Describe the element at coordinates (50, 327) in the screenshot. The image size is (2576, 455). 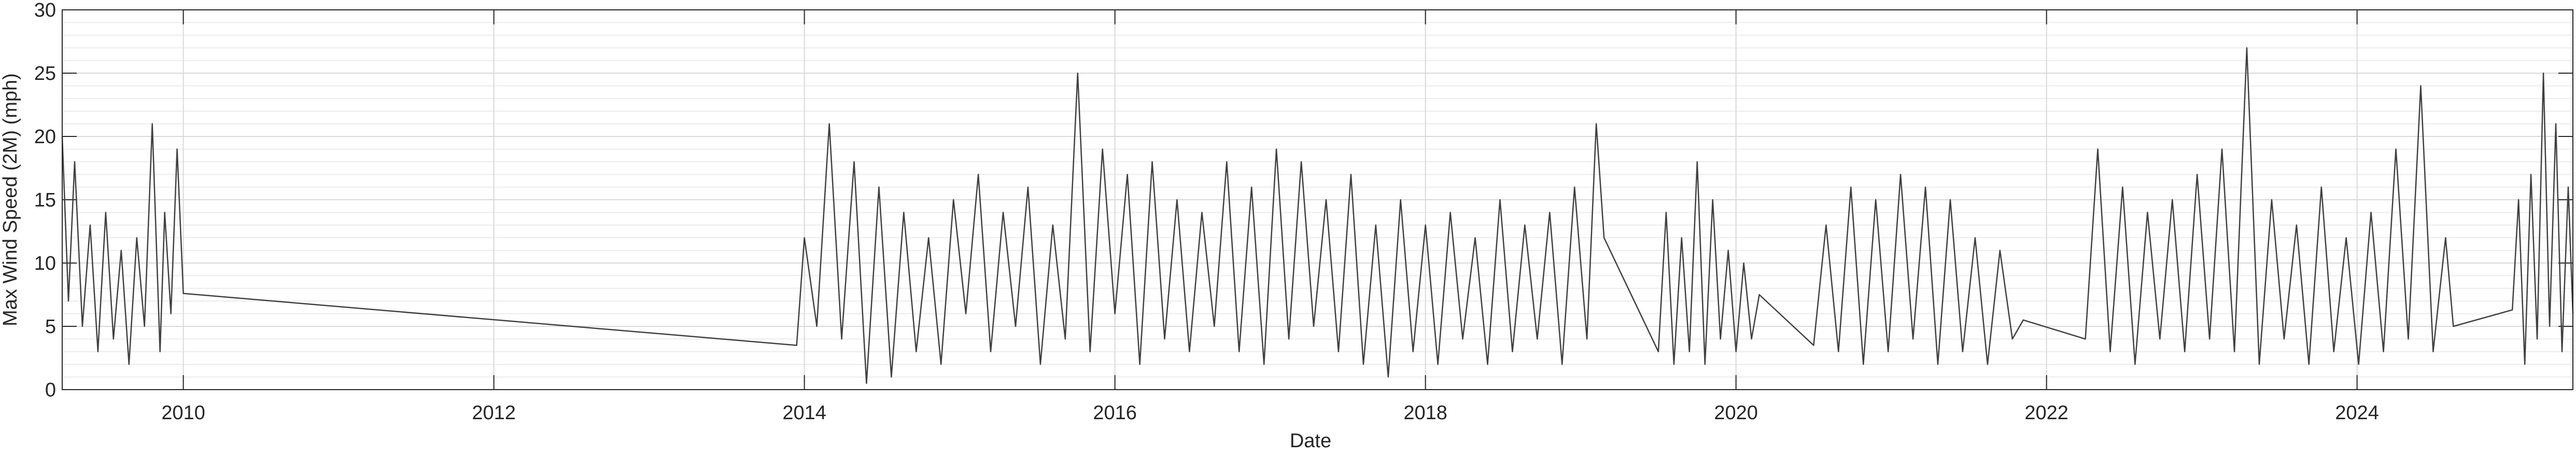
I see `y-tick-label: 5` at that location.